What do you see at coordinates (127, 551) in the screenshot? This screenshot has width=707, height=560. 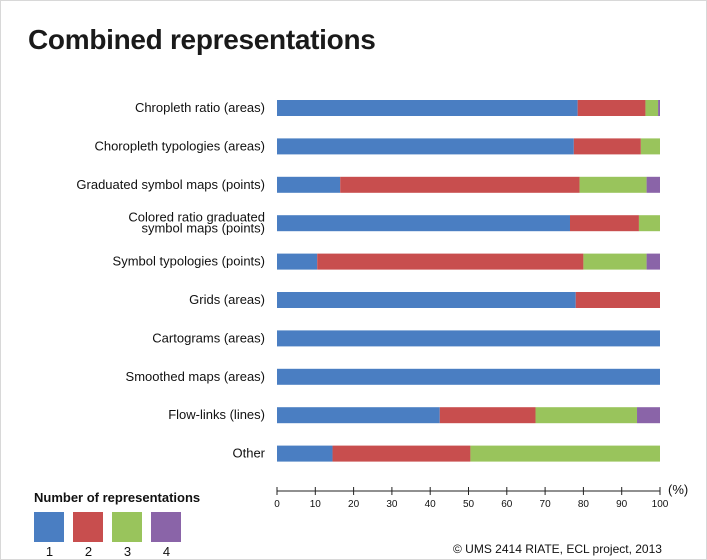 I see `legend-label-3: 3` at bounding box center [127, 551].